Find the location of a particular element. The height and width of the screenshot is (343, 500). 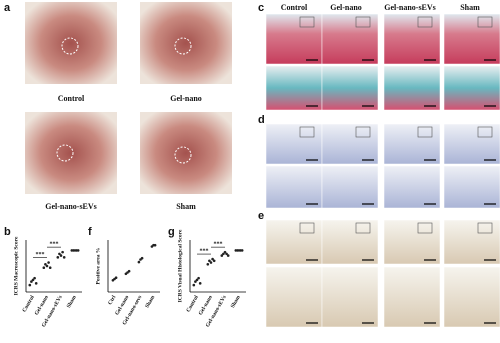

panel-label: a is located at coordinates (7, 8).